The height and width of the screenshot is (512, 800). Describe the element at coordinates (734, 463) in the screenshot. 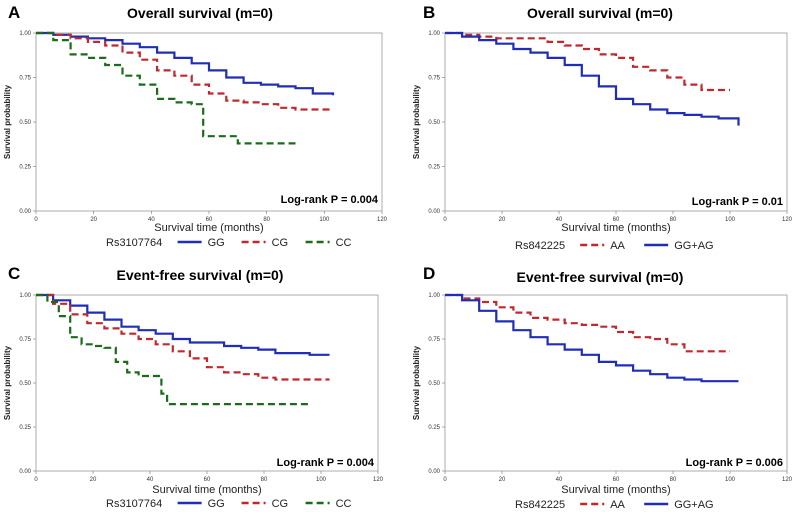

I see `log-rank-annotation: Log-rank P = 0.006` at that location.